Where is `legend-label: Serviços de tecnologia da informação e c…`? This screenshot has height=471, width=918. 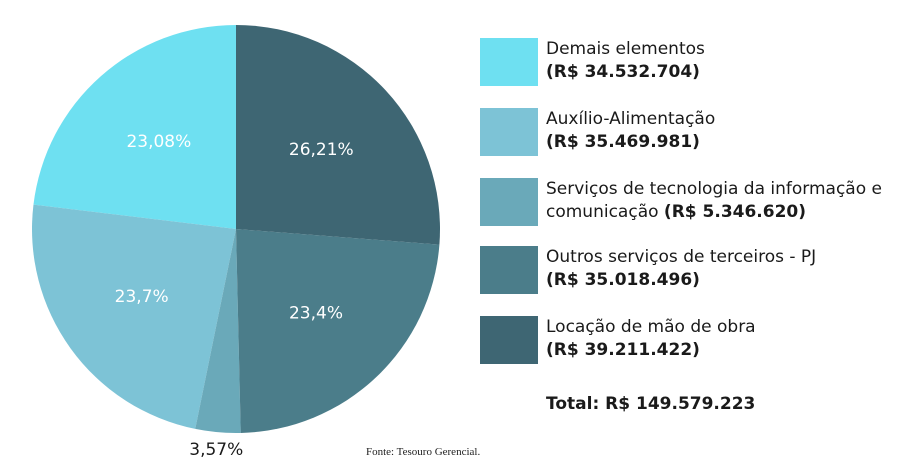
legend-label: Serviços de tecnologia da informação e c… is located at coordinates (714, 200).